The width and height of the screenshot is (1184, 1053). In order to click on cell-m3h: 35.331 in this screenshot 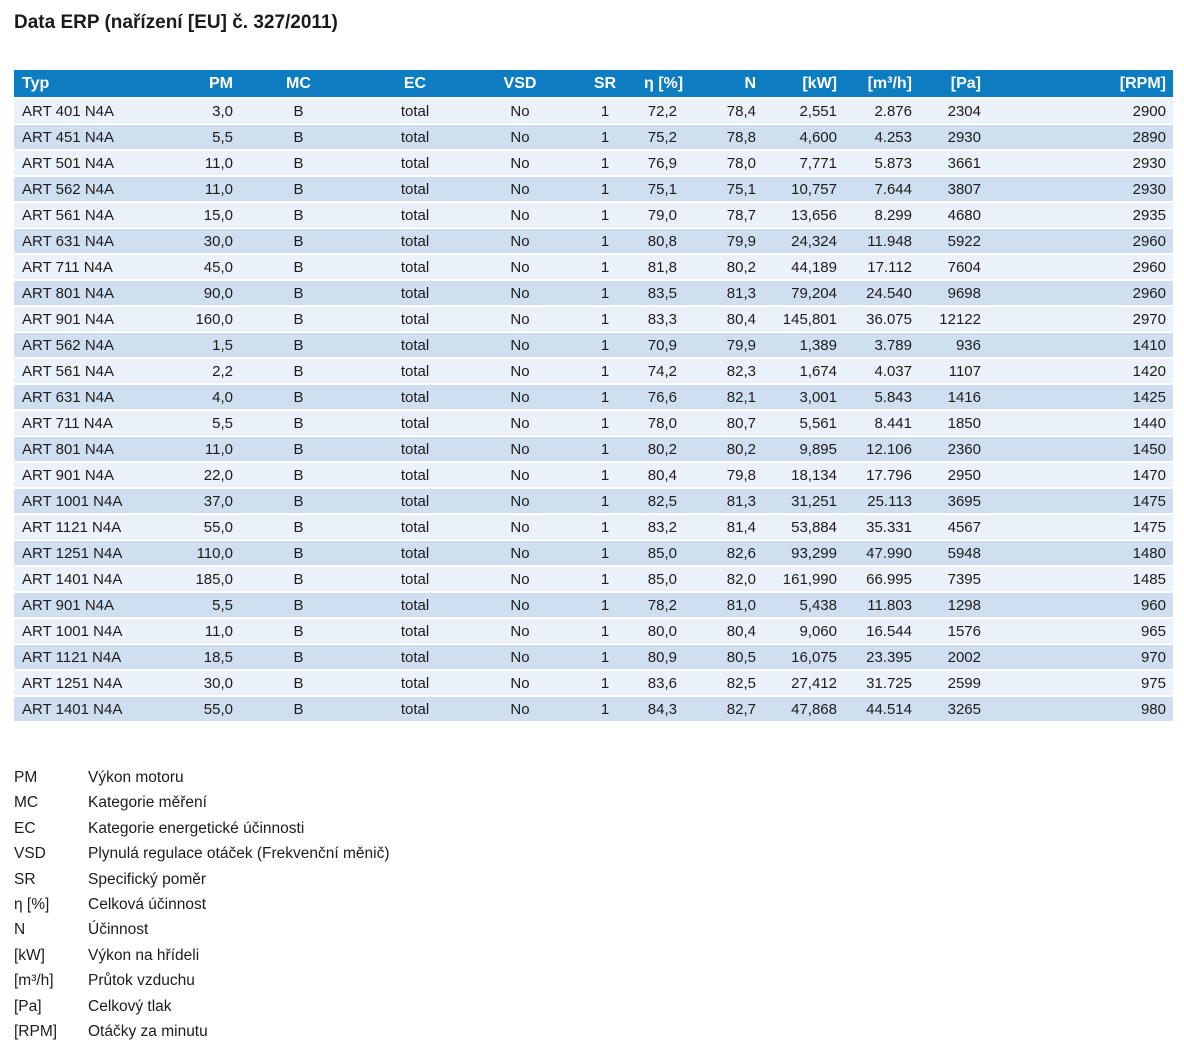, I will do `click(881, 528)`.